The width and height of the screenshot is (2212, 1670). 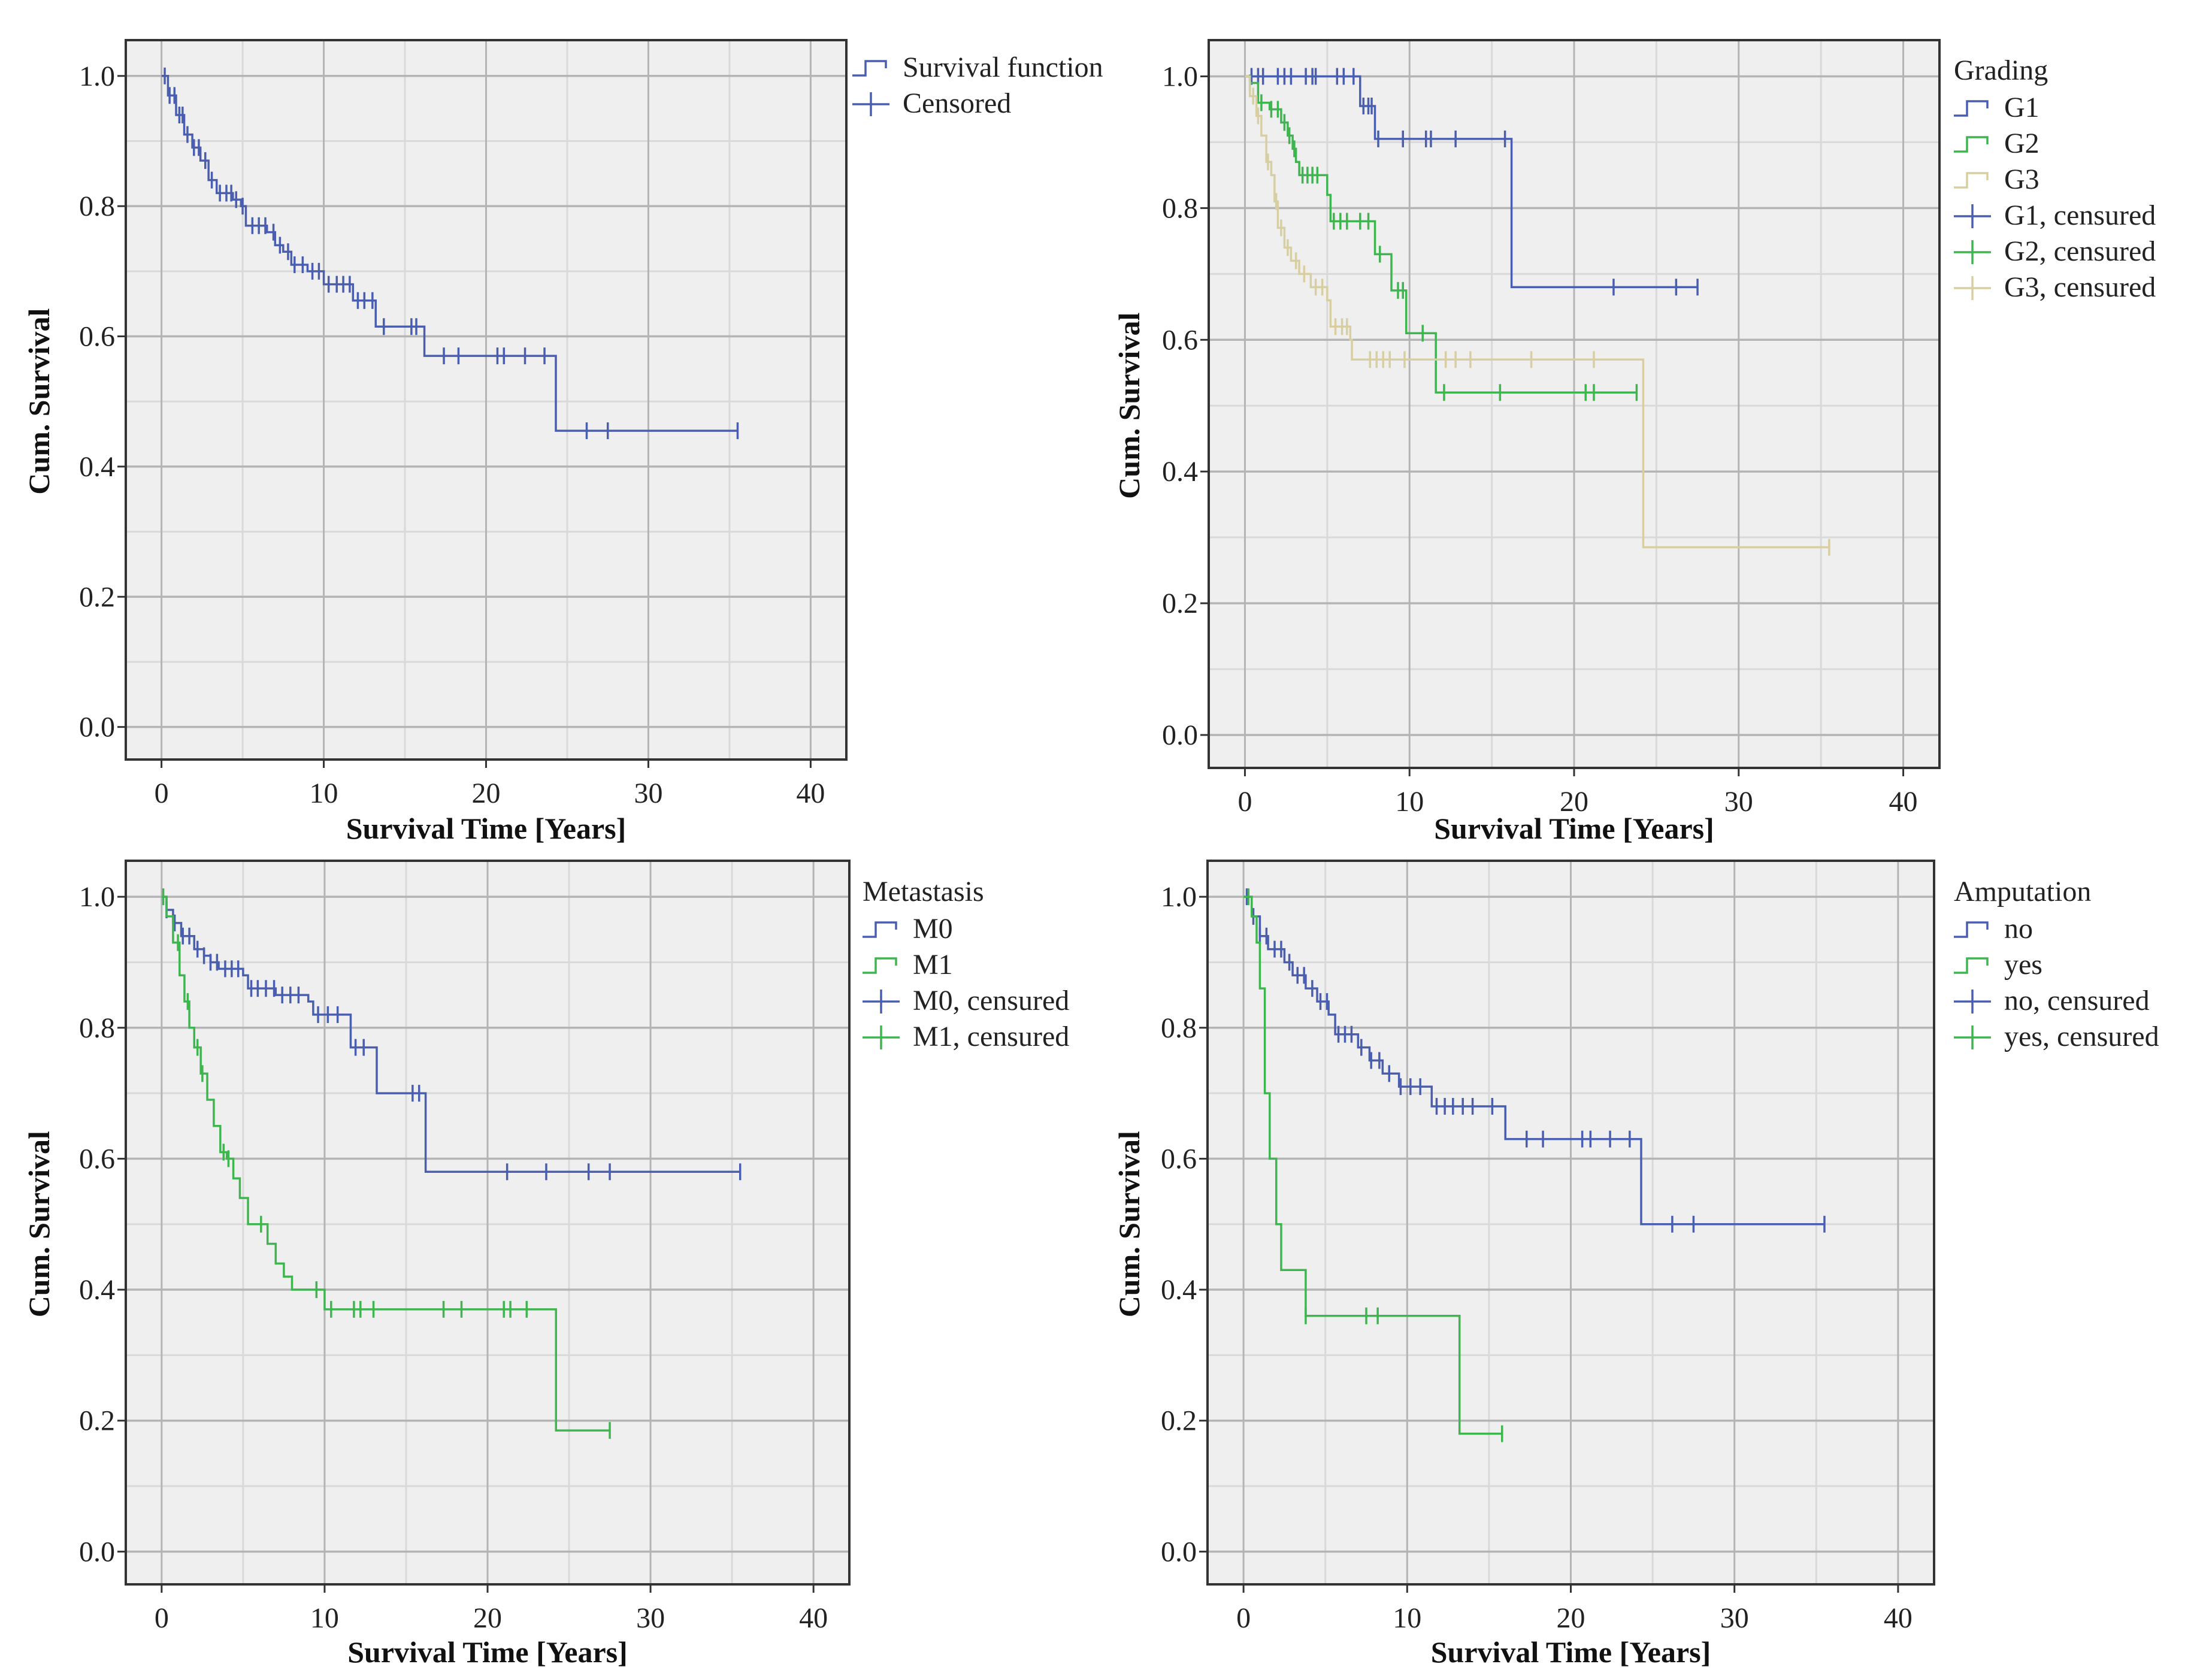 What do you see at coordinates (957, 103) in the screenshot?
I see `legend-item-label: Censored` at bounding box center [957, 103].